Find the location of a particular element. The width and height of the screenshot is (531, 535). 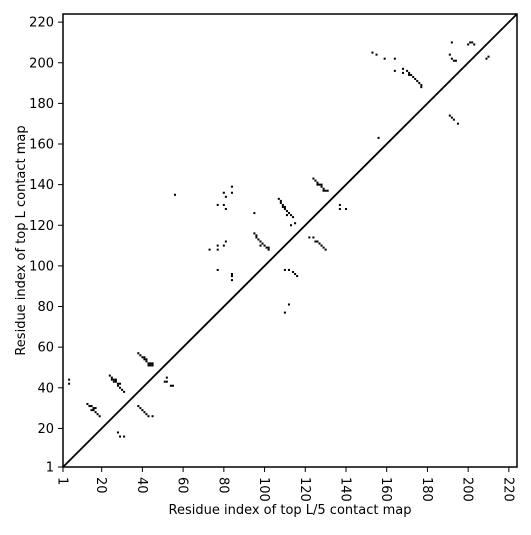

x-tick-label: 1 is located at coordinates (62, 481).